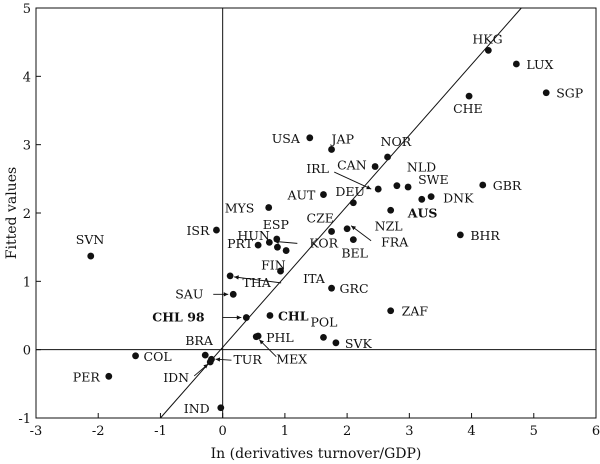 The height and width of the screenshot is (464, 600). Describe the element at coordinates (323, 337) in the screenshot. I see `point-pol` at that location.